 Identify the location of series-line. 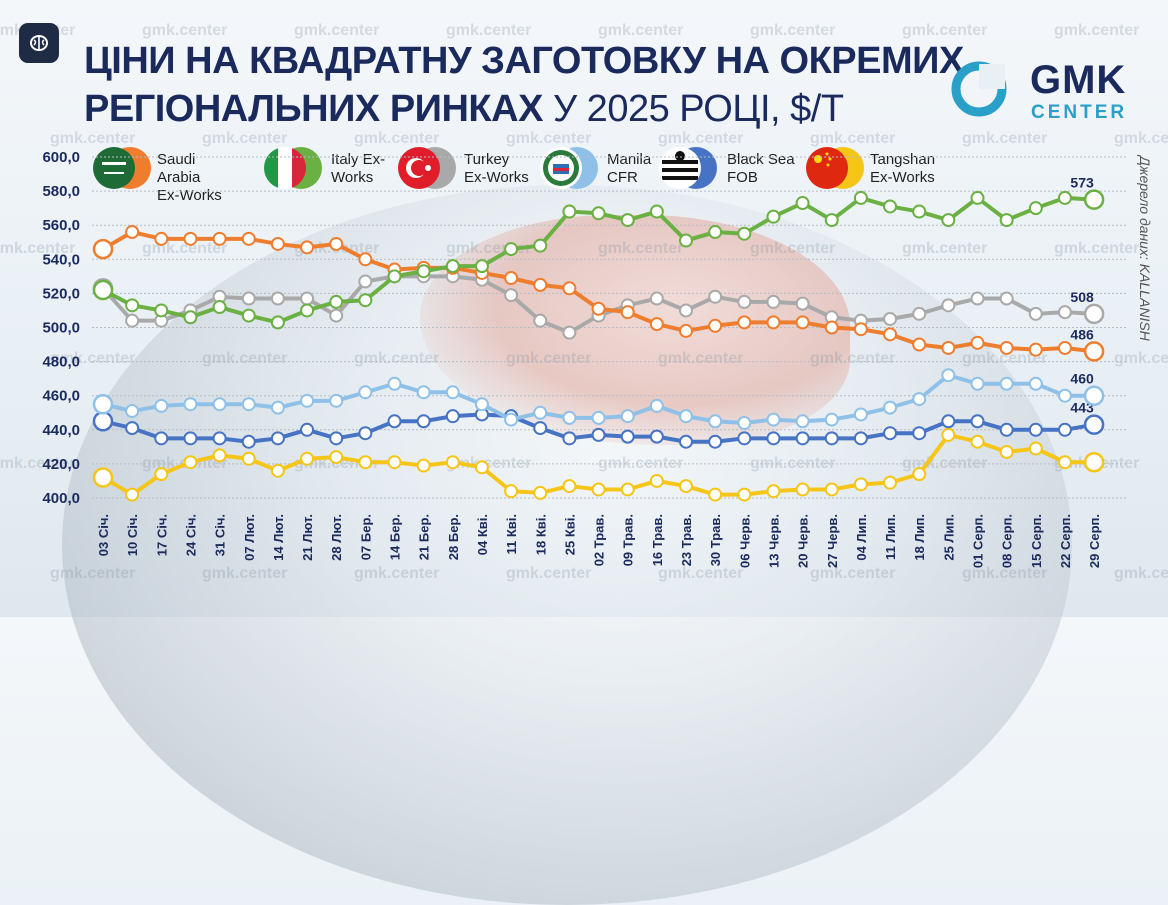
(598, 292).